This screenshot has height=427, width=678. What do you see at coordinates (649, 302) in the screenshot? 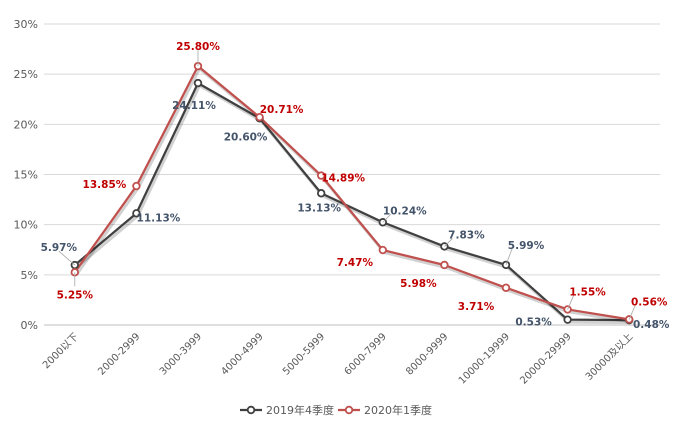
I see `data-label: 0.56%` at bounding box center [649, 302].